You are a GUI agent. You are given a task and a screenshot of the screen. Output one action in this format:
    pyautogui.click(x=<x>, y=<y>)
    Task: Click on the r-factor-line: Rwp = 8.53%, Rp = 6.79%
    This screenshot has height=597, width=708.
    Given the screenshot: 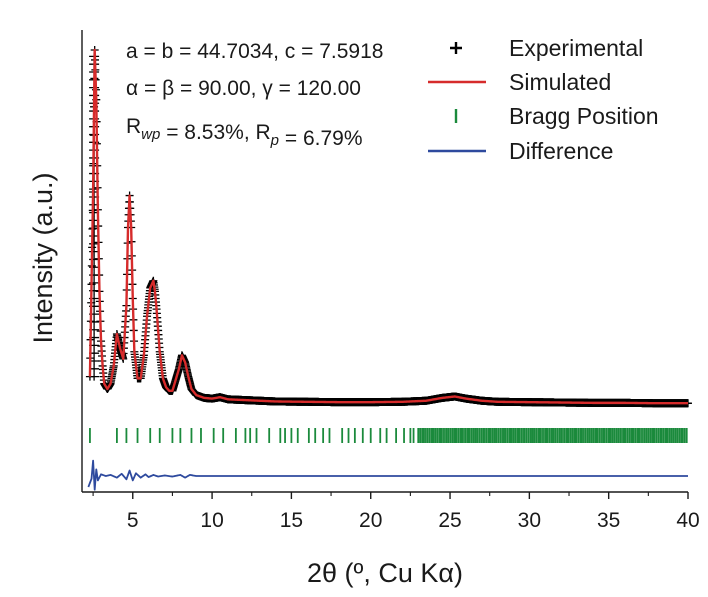 What is the action you would take?
    pyautogui.click(x=244, y=132)
    